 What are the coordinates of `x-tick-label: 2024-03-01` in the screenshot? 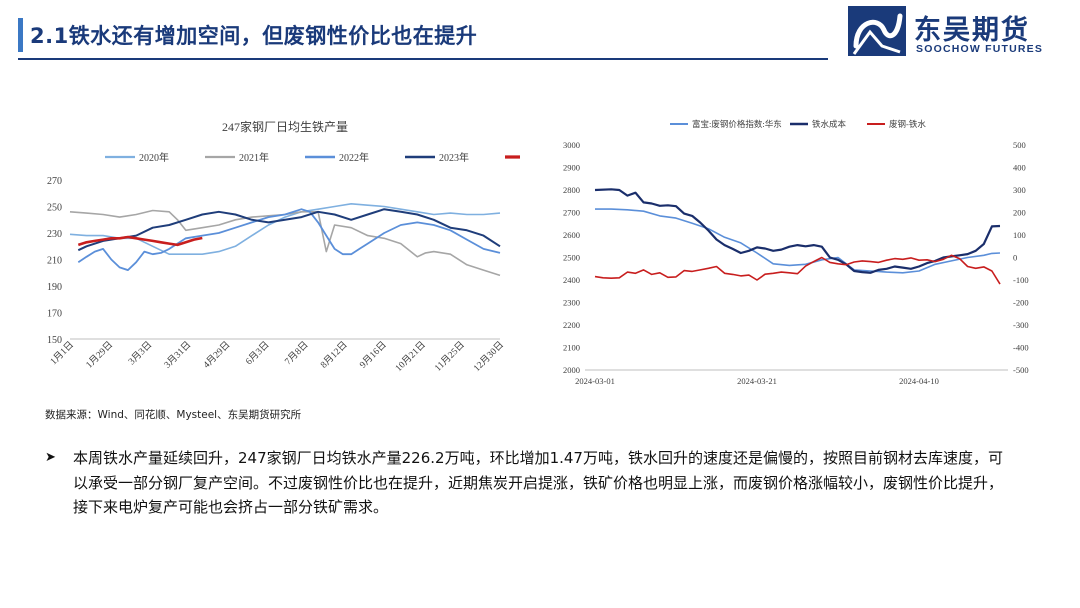 It's located at (595, 381).